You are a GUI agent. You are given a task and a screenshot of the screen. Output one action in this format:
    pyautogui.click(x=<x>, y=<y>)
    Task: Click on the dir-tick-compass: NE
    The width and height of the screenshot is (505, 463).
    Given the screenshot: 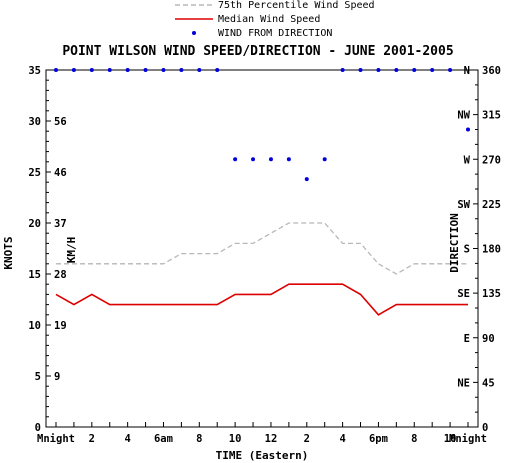 What is the action you would take?
    pyautogui.click(x=463, y=383)
    